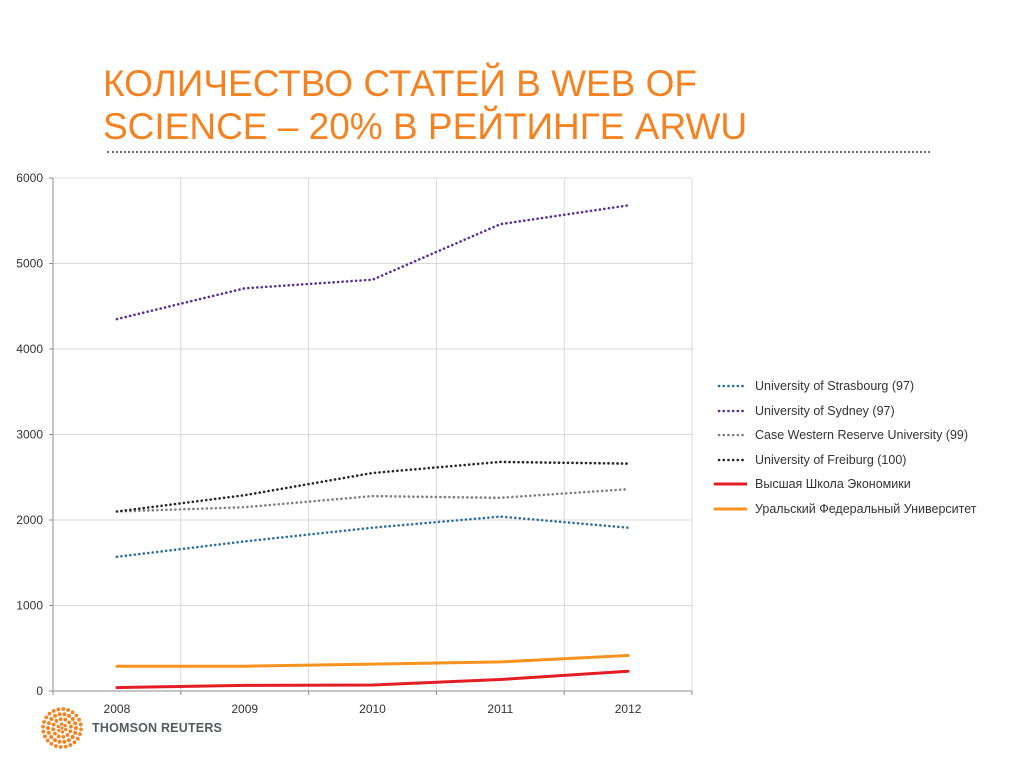  I want to click on x-tick-label: 2010, so click(372, 709).